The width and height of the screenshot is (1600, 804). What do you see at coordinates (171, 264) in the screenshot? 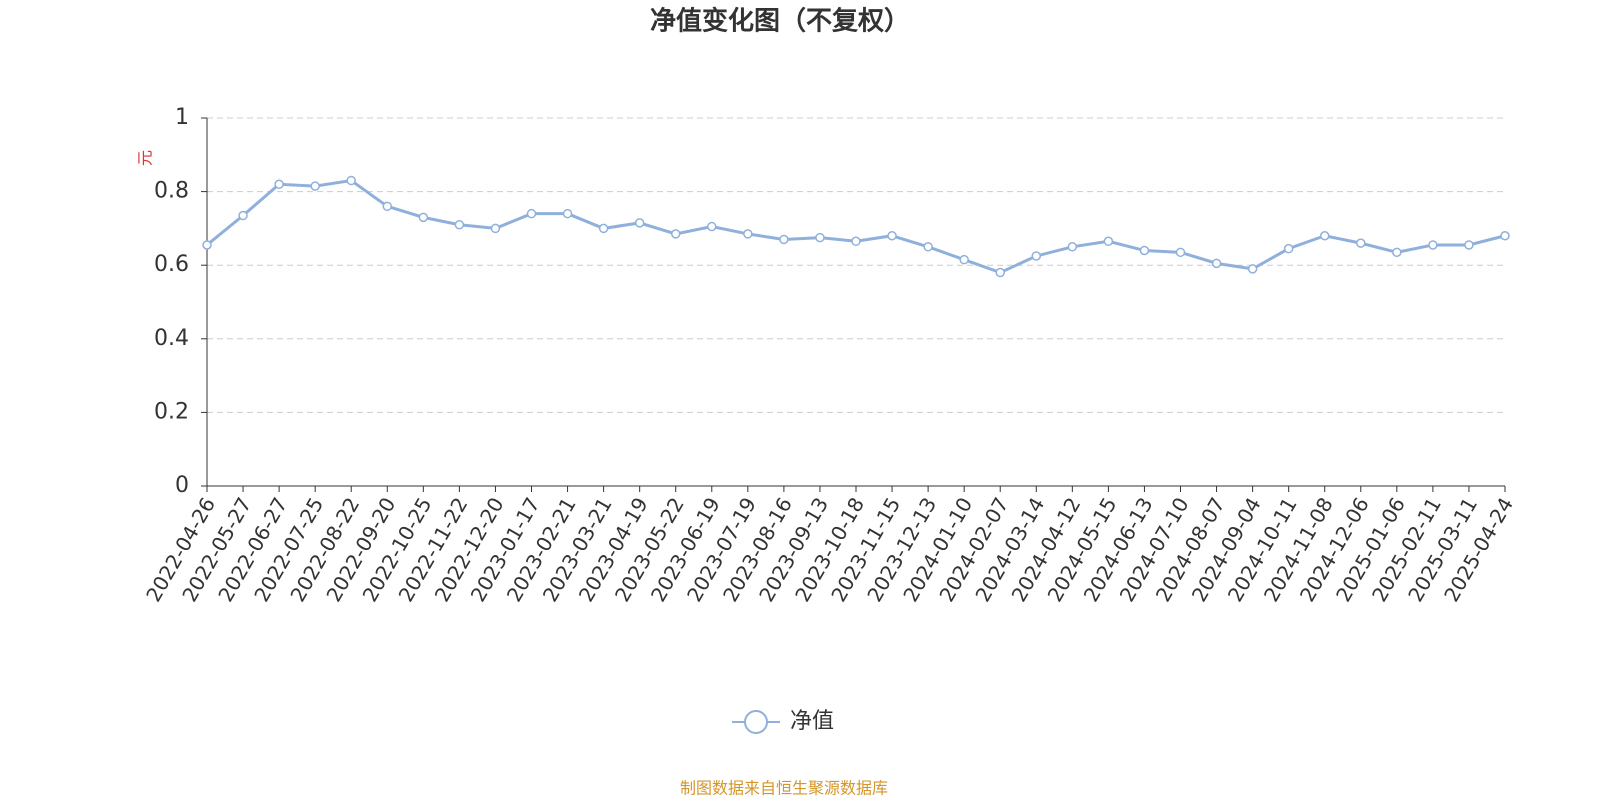
I see `y-tick-label: 0.6` at bounding box center [171, 264].